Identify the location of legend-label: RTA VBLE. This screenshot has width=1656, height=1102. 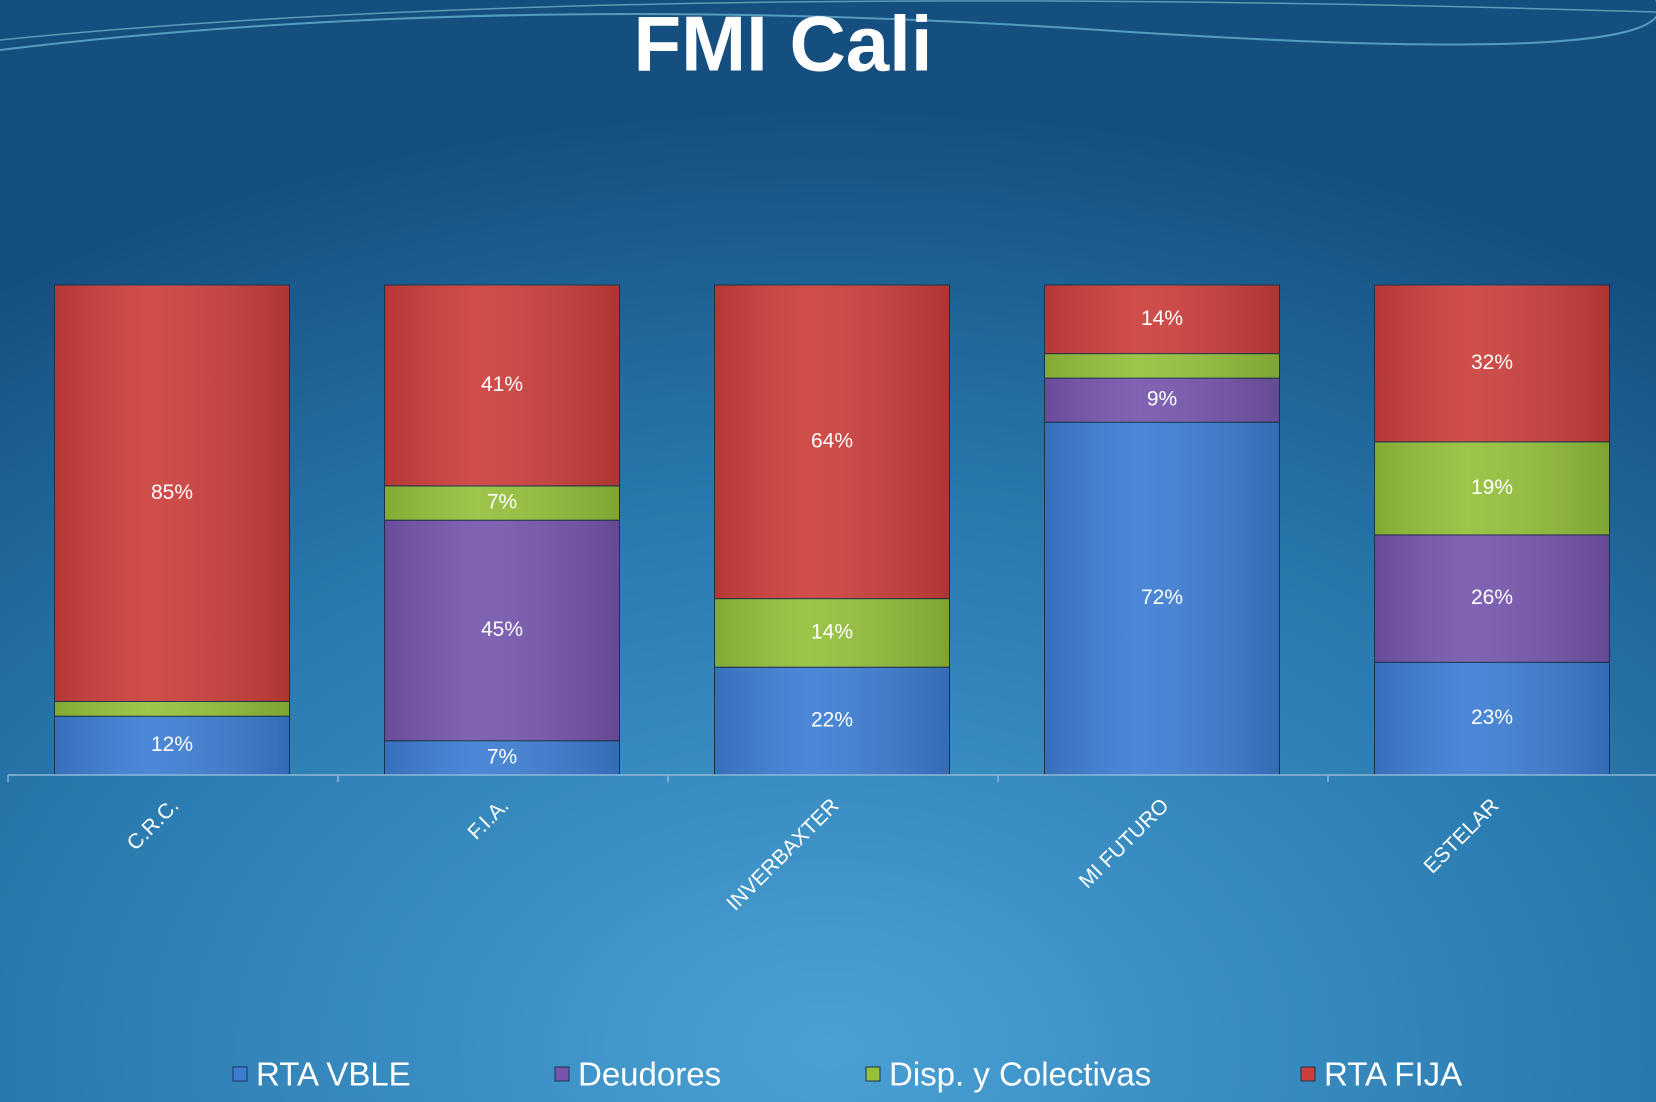
(333, 1074).